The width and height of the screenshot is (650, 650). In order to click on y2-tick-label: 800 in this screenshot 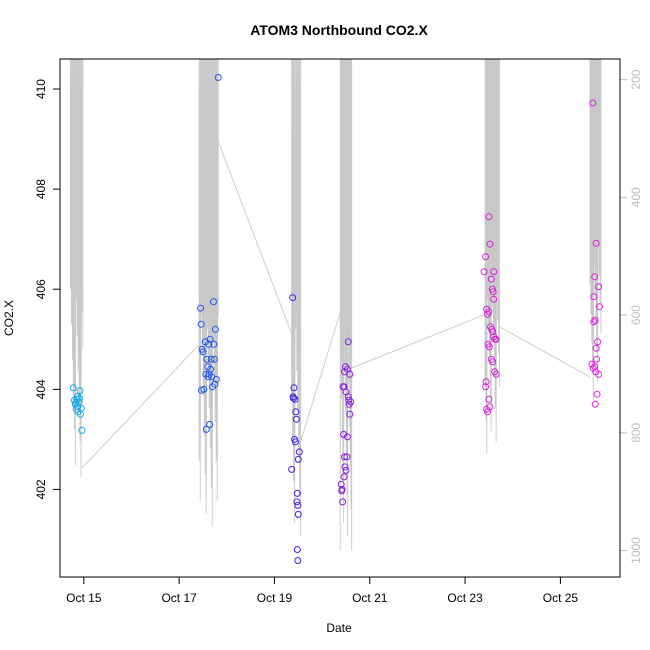, I will do `click(636, 432)`.